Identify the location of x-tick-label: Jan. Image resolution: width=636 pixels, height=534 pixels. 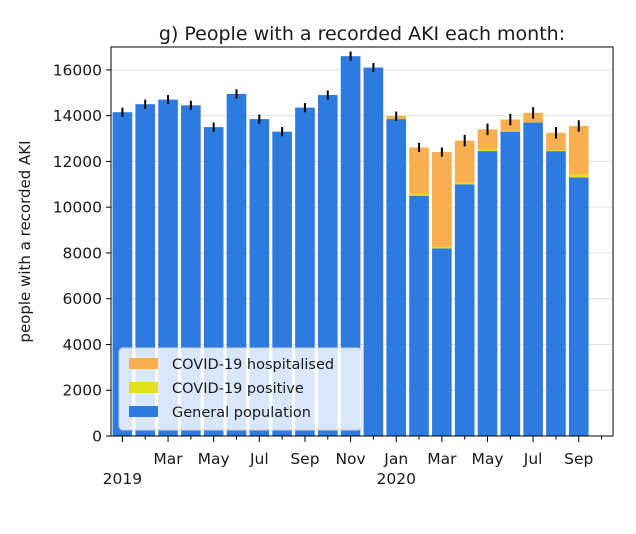
(395, 459).